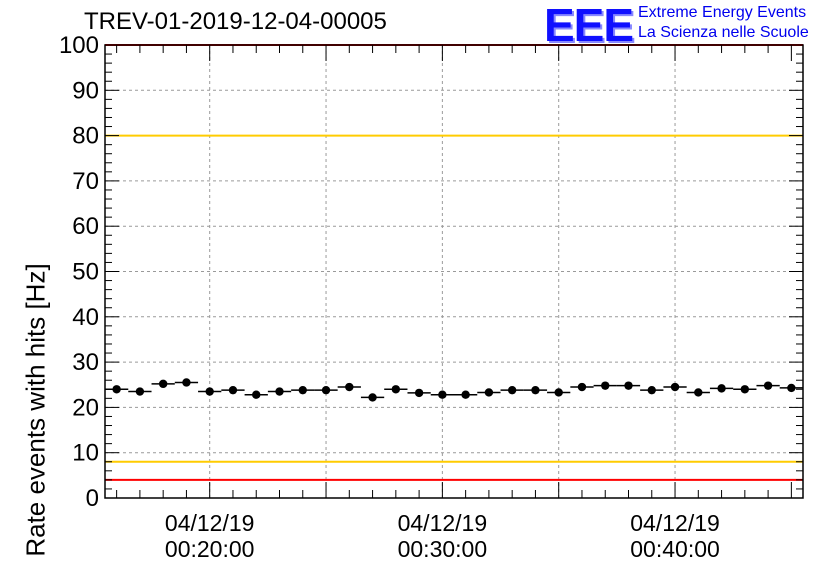 This screenshot has width=836, height=572. What do you see at coordinates (85, 453) in the screenshot?
I see `y-tick-label: 10` at bounding box center [85, 453].